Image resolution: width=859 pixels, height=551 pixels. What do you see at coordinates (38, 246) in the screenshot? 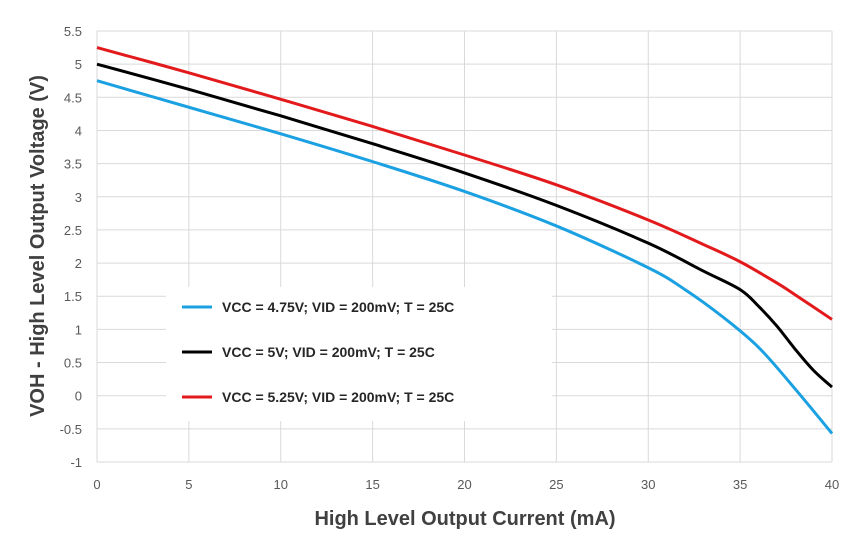
I see `y-axis-title: VOH - High Level Output Voltage (V)` at bounding box center [38, 246].